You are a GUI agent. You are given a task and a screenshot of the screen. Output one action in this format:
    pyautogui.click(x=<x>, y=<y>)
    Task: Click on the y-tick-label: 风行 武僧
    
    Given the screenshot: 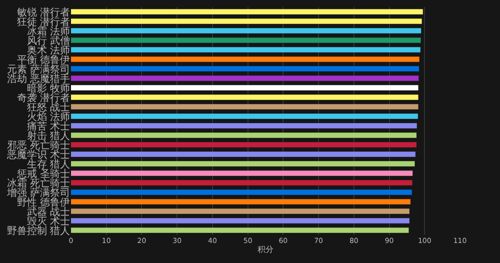 What is the action you would take?
    pyautogui.click(x=48, y=40)
    